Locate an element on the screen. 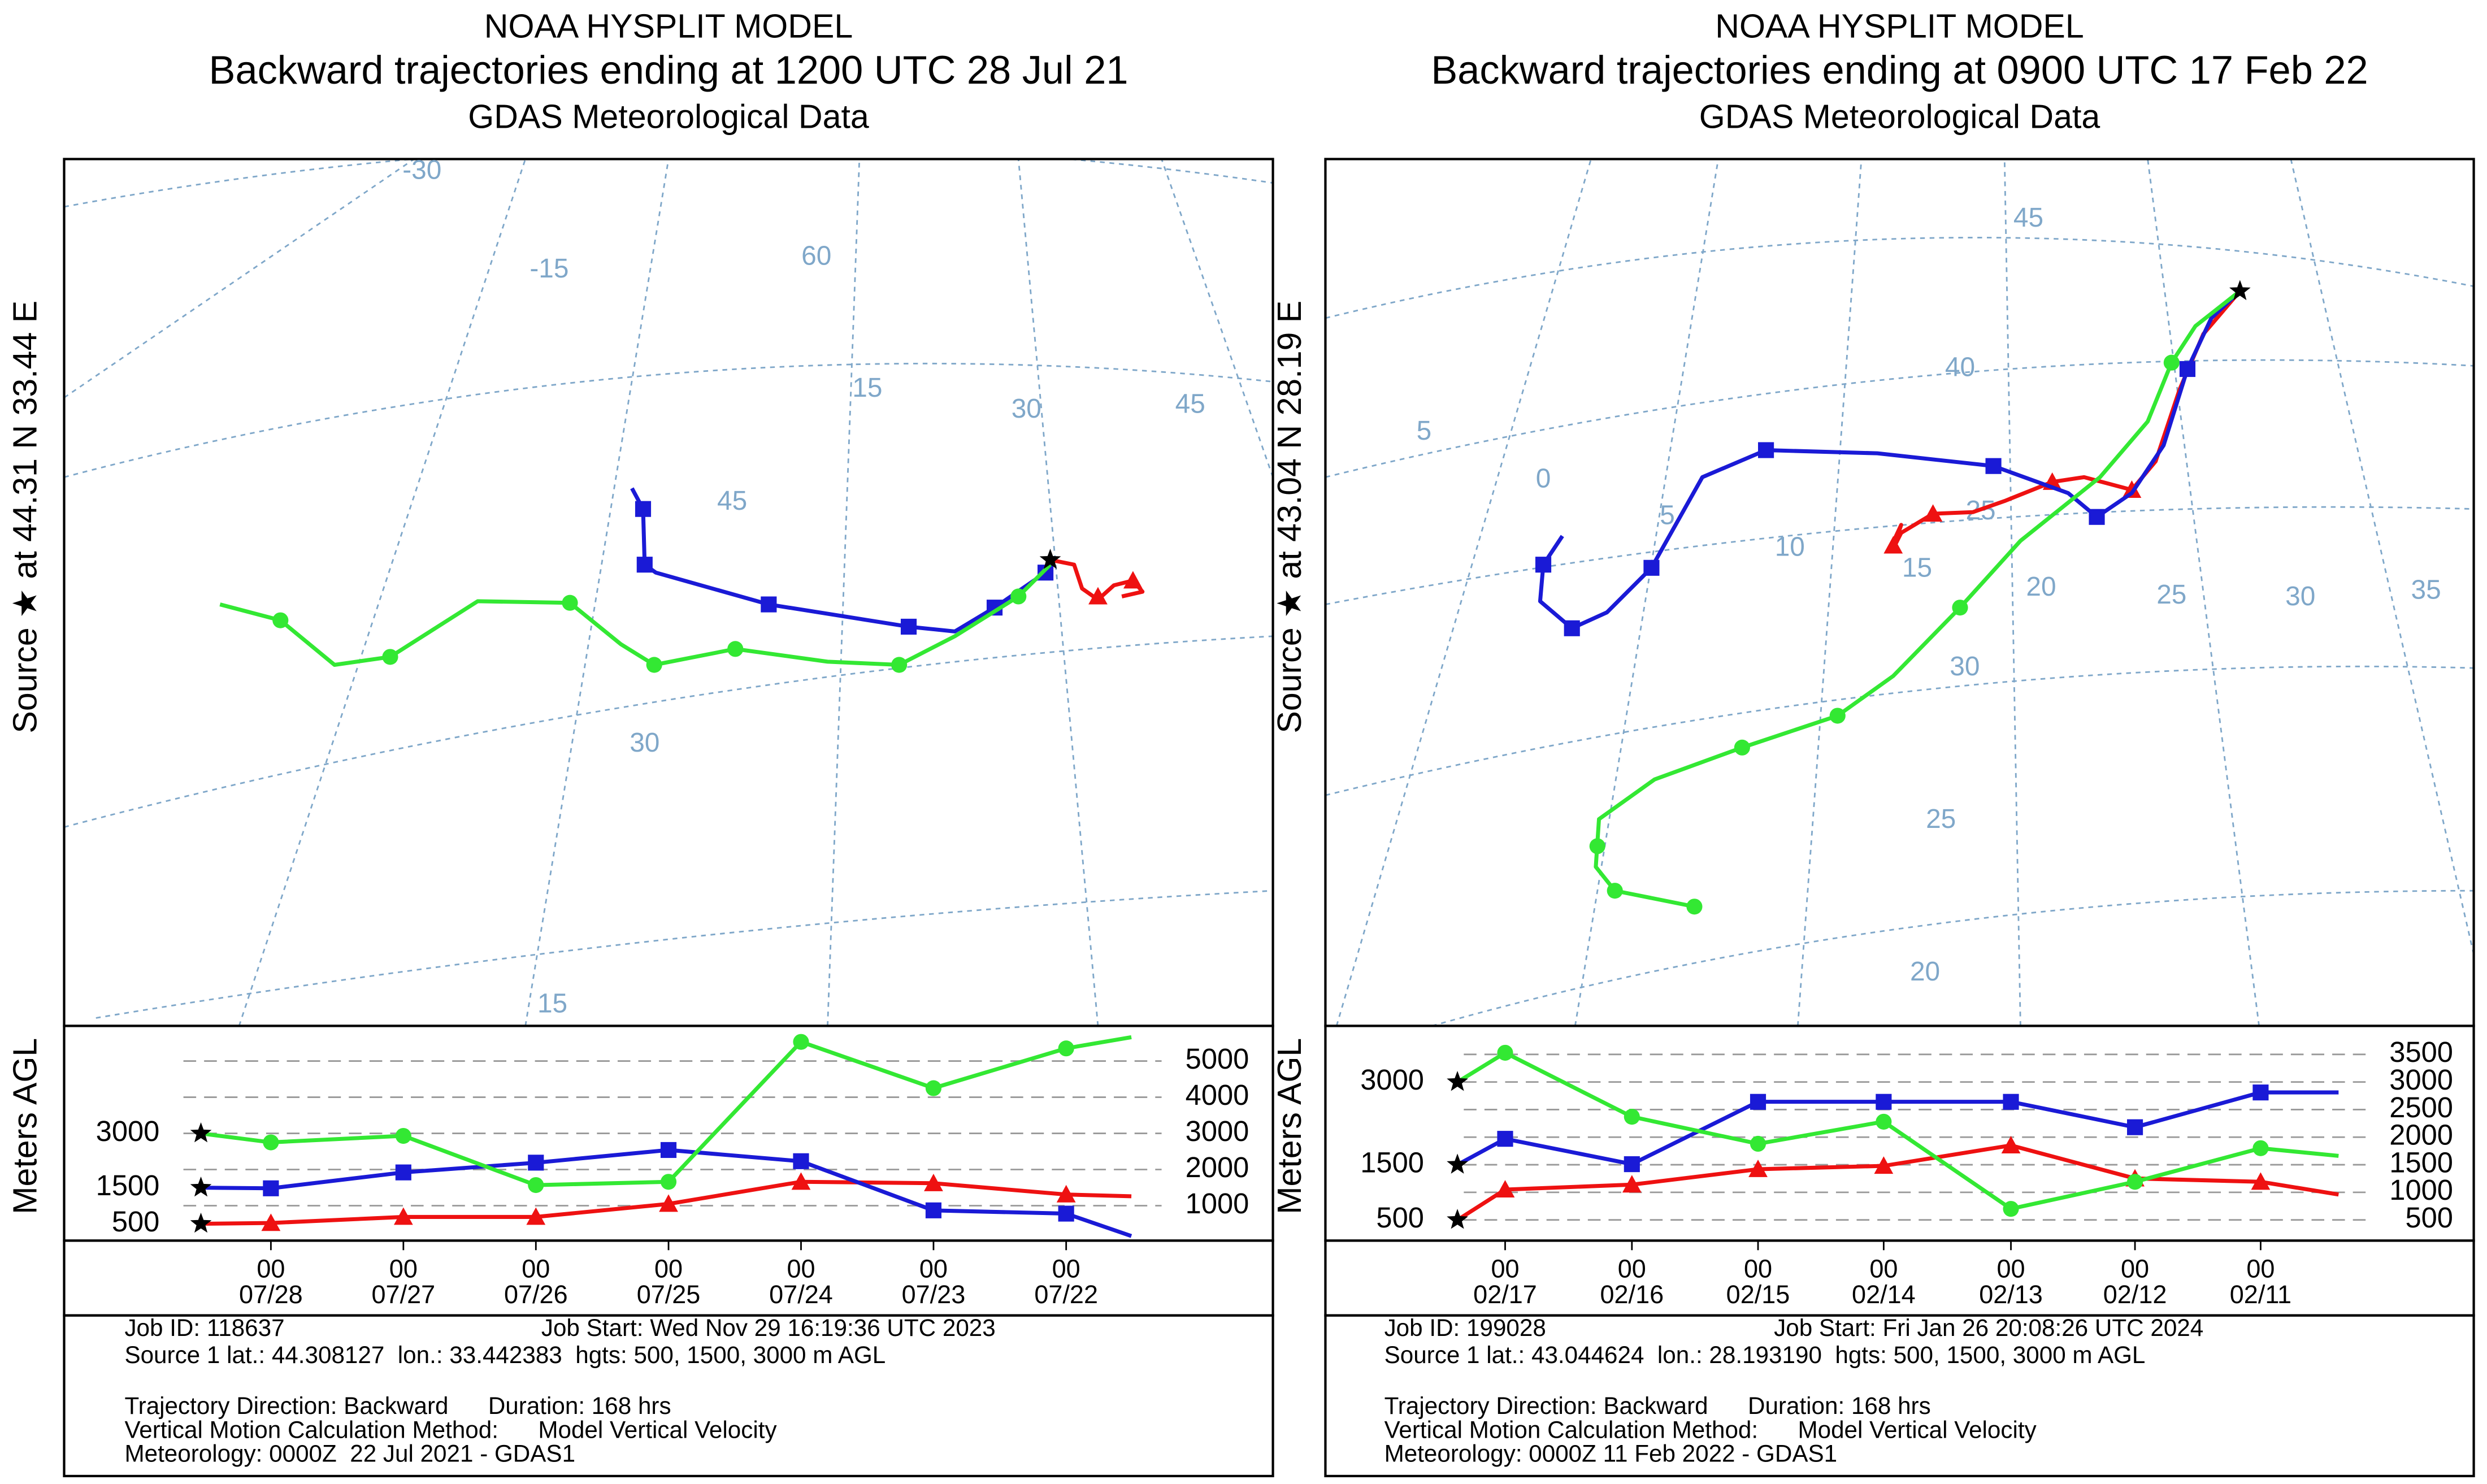 This screenshot has height=1484, width=2487. map-grid-label: -30 is located at coordinates (421, 170).